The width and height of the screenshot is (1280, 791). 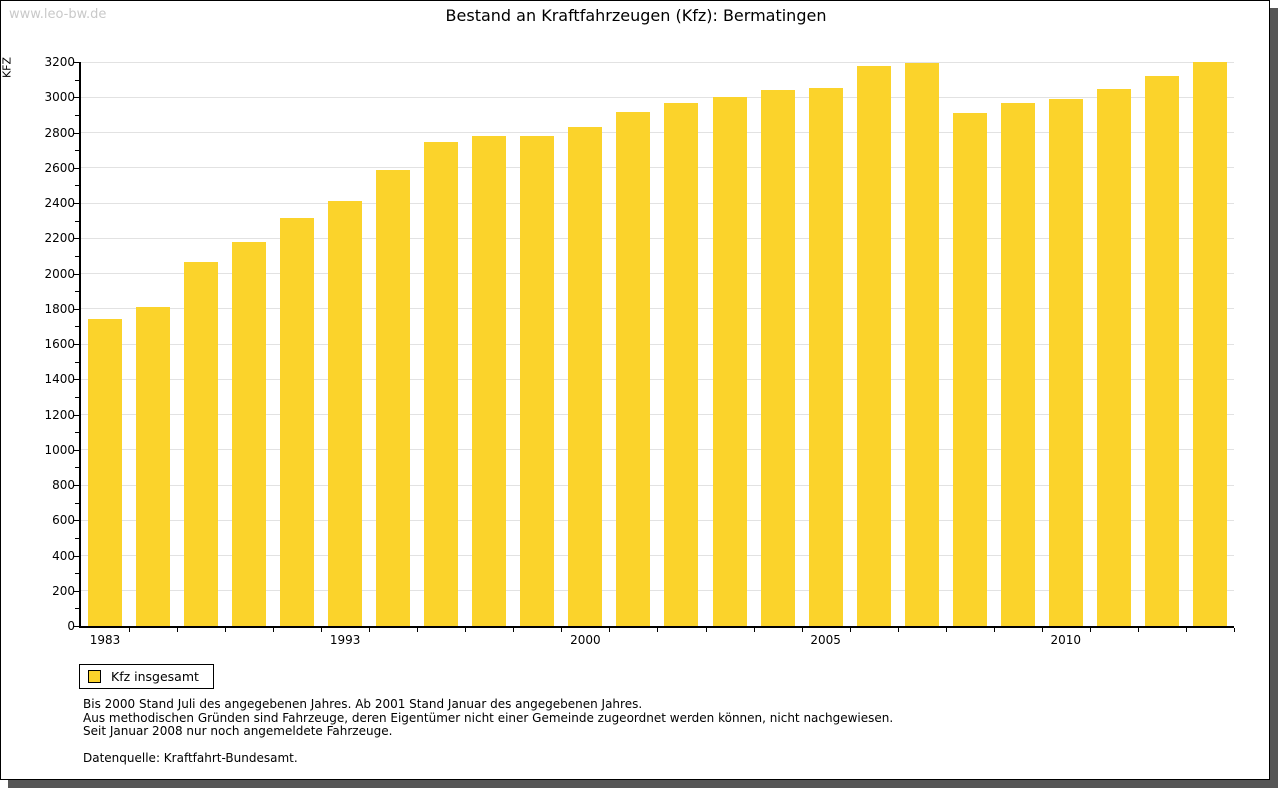 What do you see at coordinates (80, 345) in the screenshot?
I see `y-axis-line` at bounding box center [80, 345].